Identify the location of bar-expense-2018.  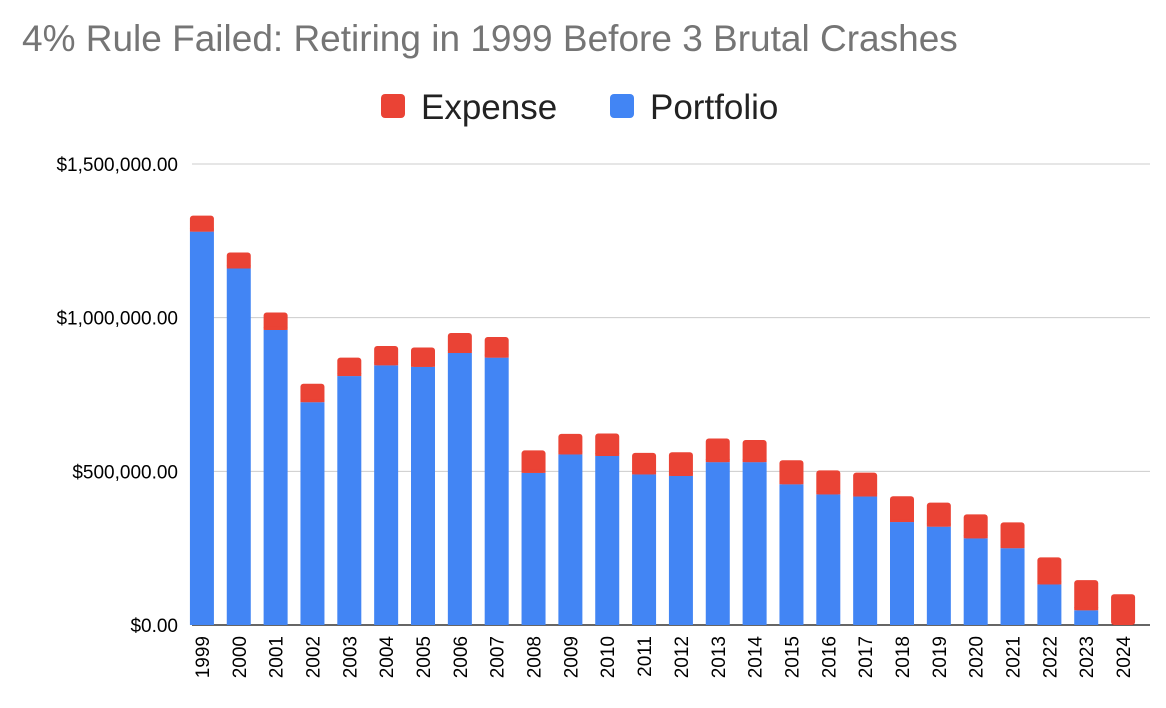
(902, 509).